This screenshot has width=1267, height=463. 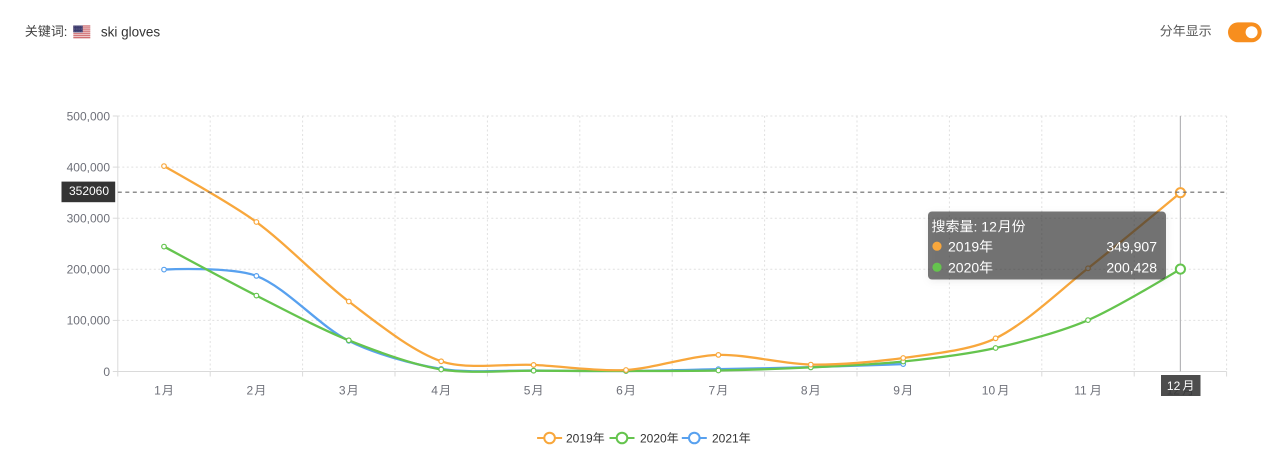 What do you see at coordinates (725, 438) in the screenshot?
I see `svg-text: 2021` at bounding box center [725, 438].